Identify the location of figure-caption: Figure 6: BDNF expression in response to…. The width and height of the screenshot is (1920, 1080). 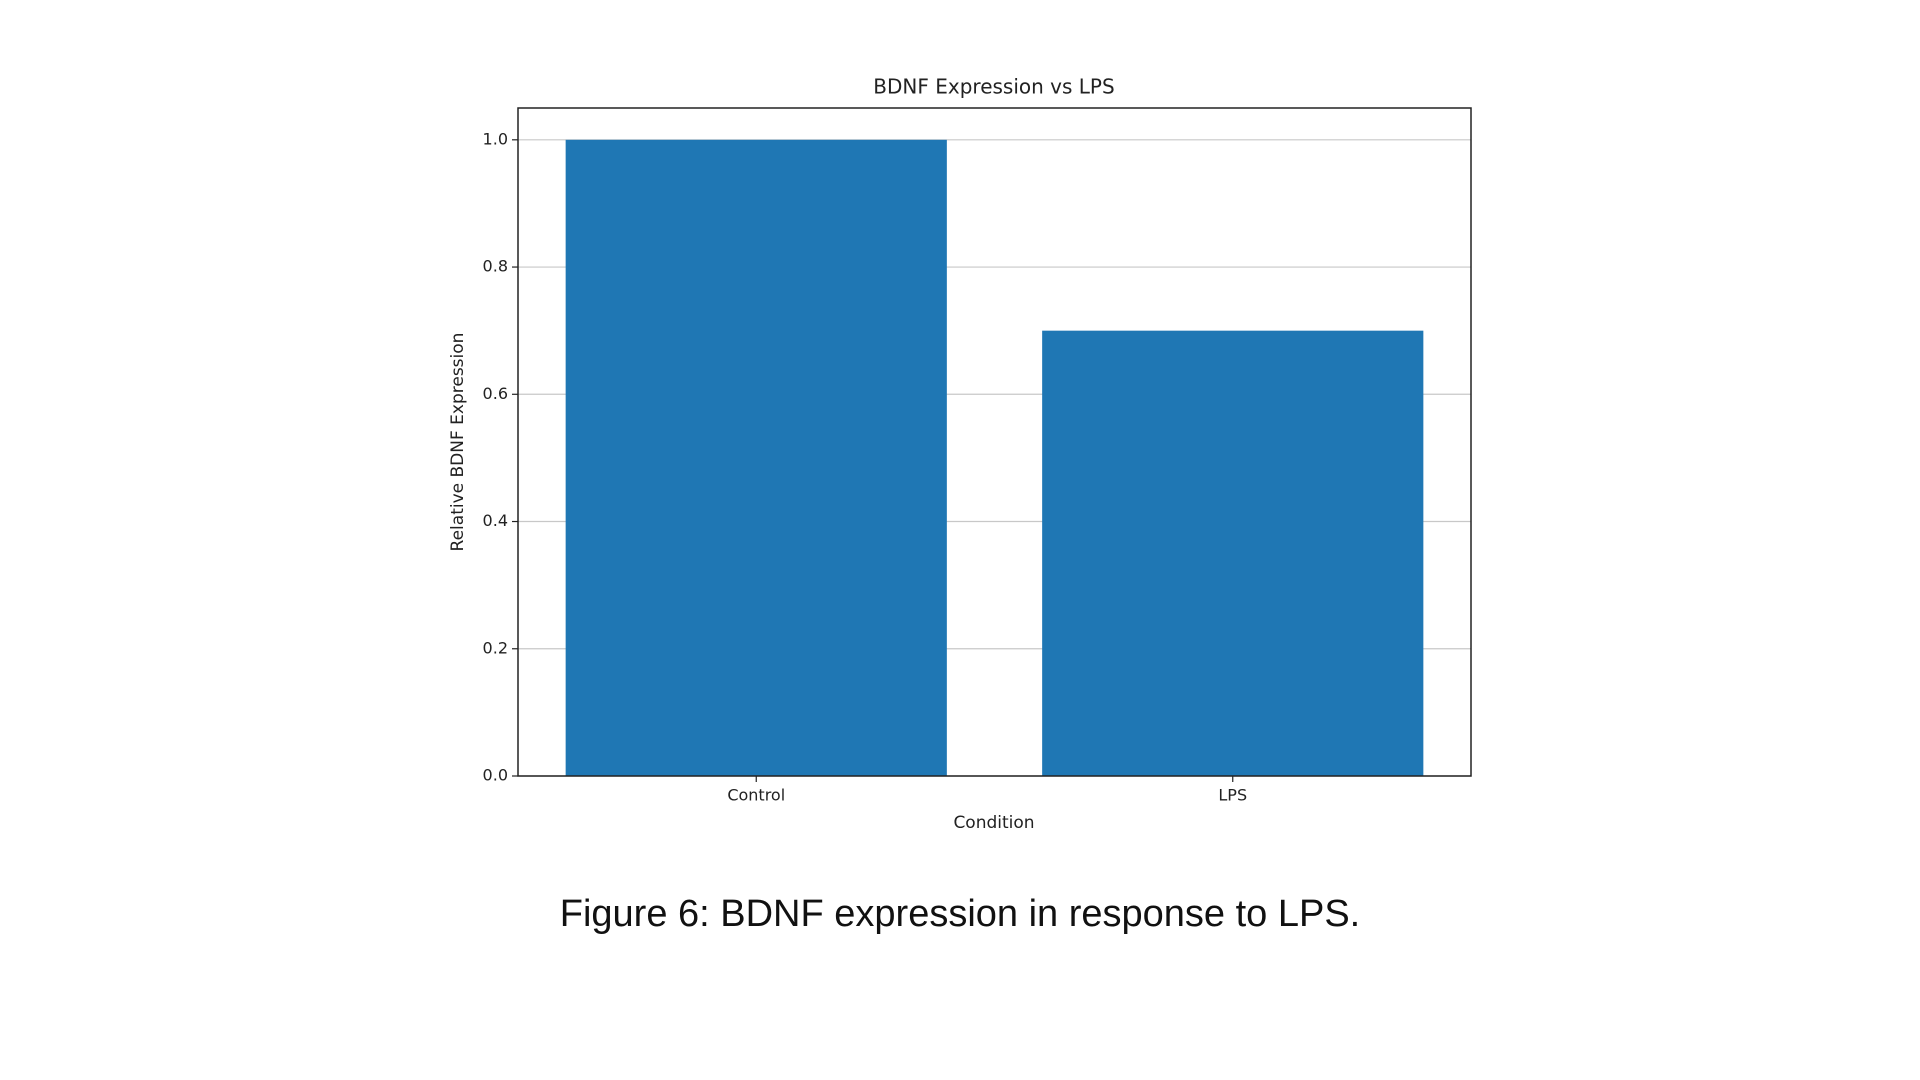
(960, 914).